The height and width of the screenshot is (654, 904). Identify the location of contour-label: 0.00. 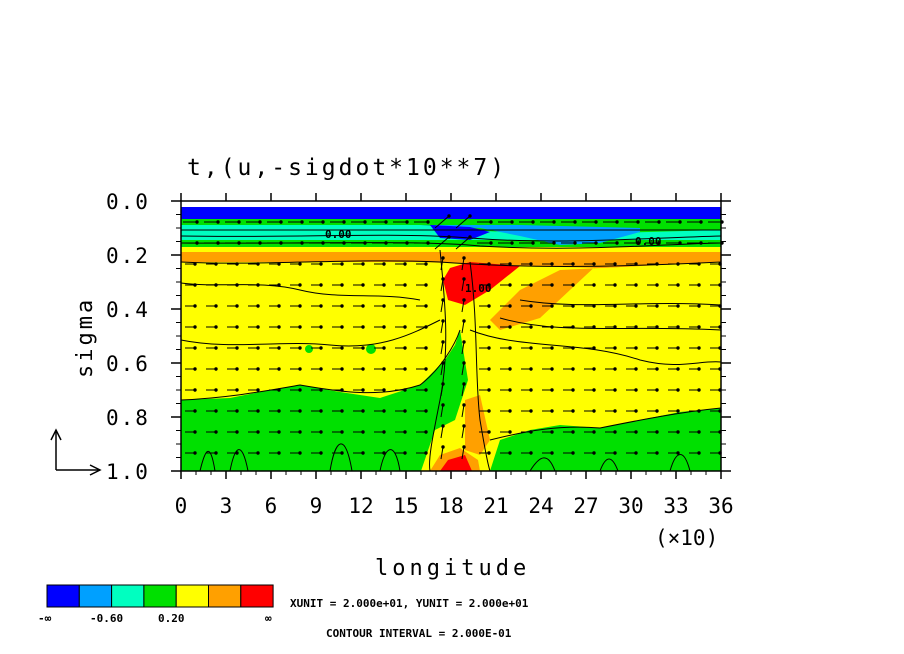
(338, 234).